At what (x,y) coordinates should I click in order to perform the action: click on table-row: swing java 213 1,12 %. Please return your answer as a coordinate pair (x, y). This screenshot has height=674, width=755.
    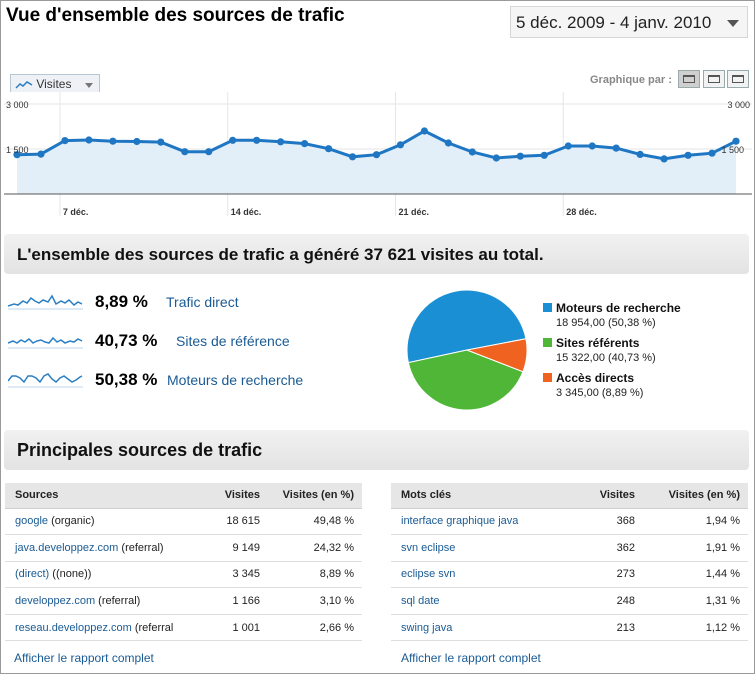
    Looking at the image, I should click on (569, 628).